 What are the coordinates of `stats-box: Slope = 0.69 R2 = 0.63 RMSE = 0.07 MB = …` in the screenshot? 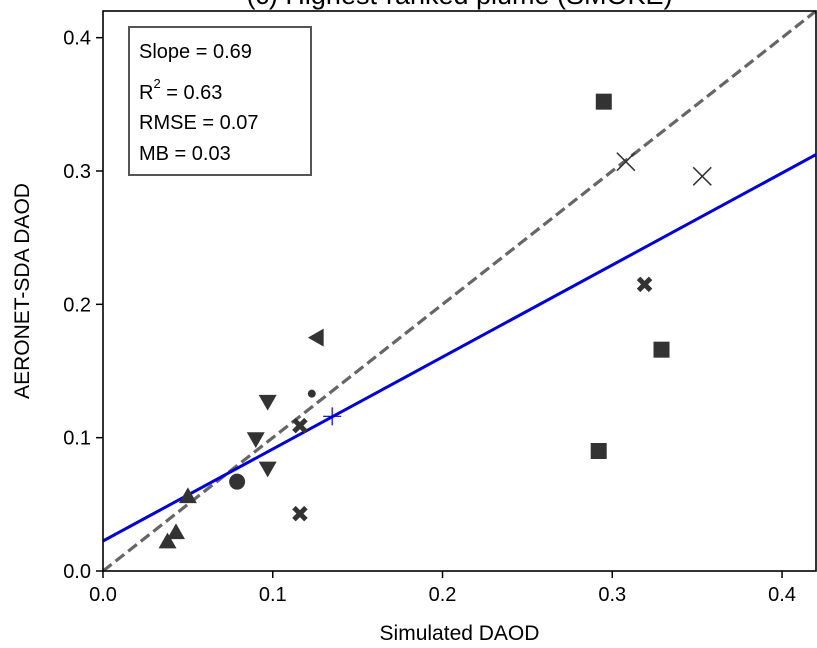 It's located at (220, 101).